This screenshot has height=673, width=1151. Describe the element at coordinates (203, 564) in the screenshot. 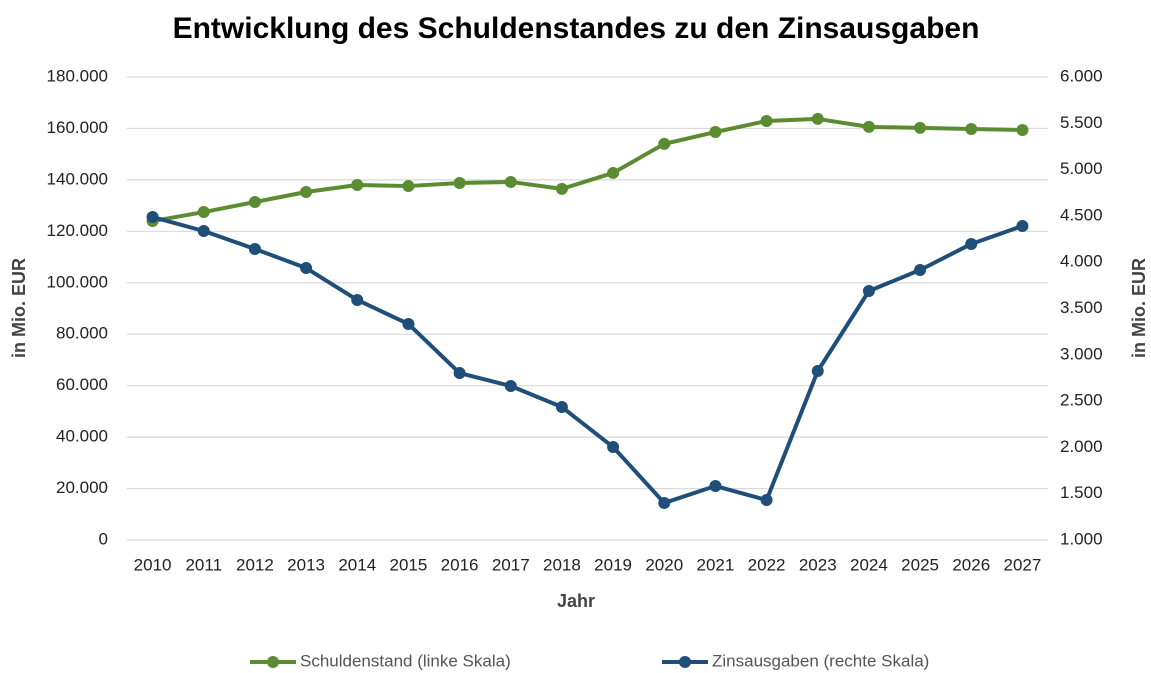

I see `x-tick-label: 2011` at that location.